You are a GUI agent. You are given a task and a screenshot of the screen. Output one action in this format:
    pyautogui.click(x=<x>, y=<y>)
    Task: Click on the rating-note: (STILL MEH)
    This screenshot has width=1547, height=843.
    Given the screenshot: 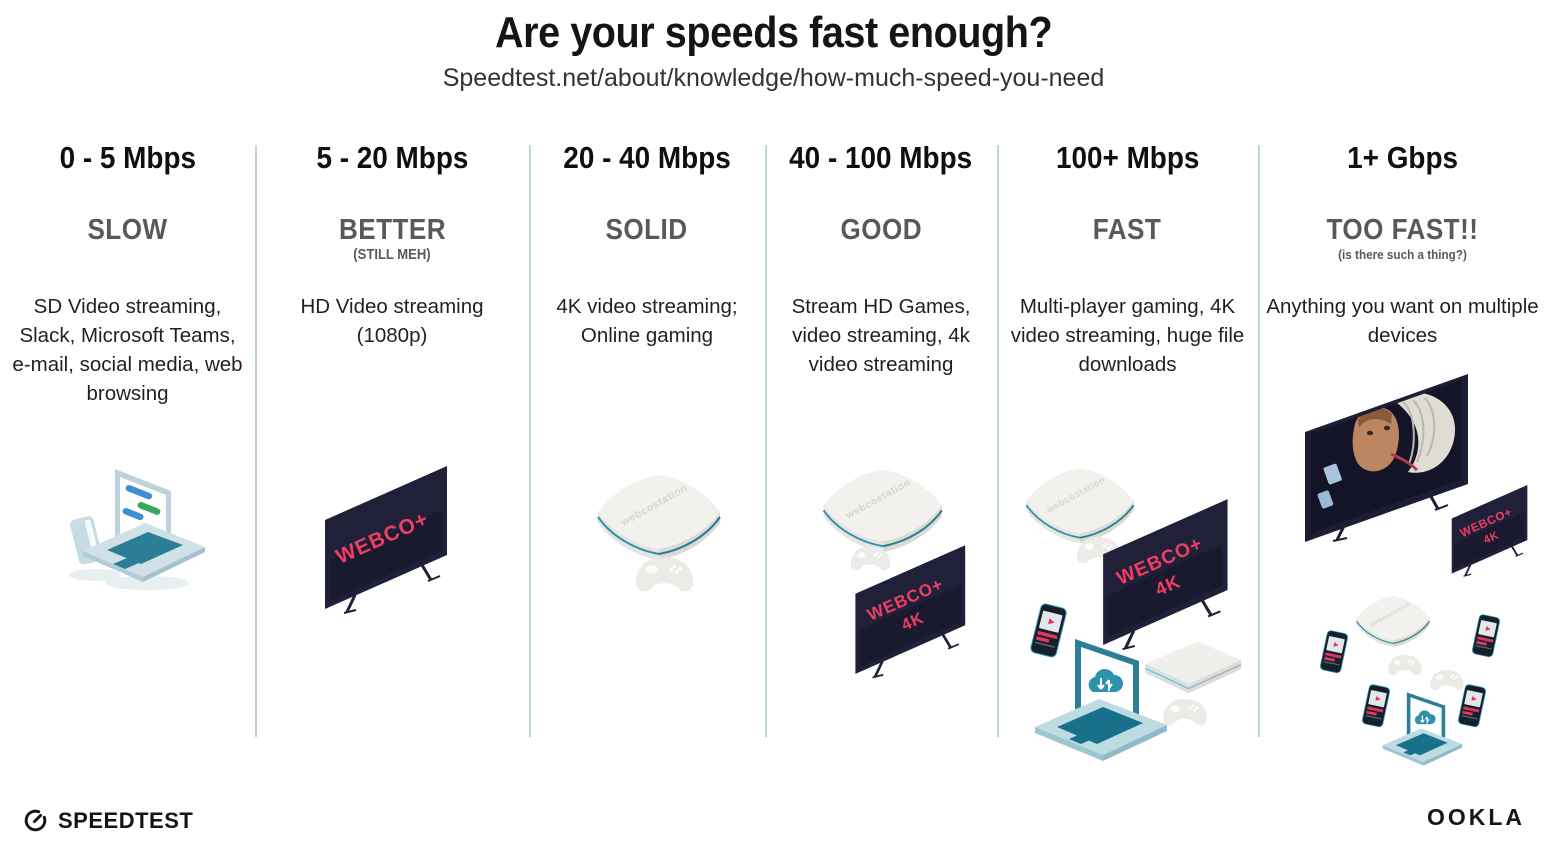 What is the action you would take?
    pyautogui.click(x=392, y=255)
    